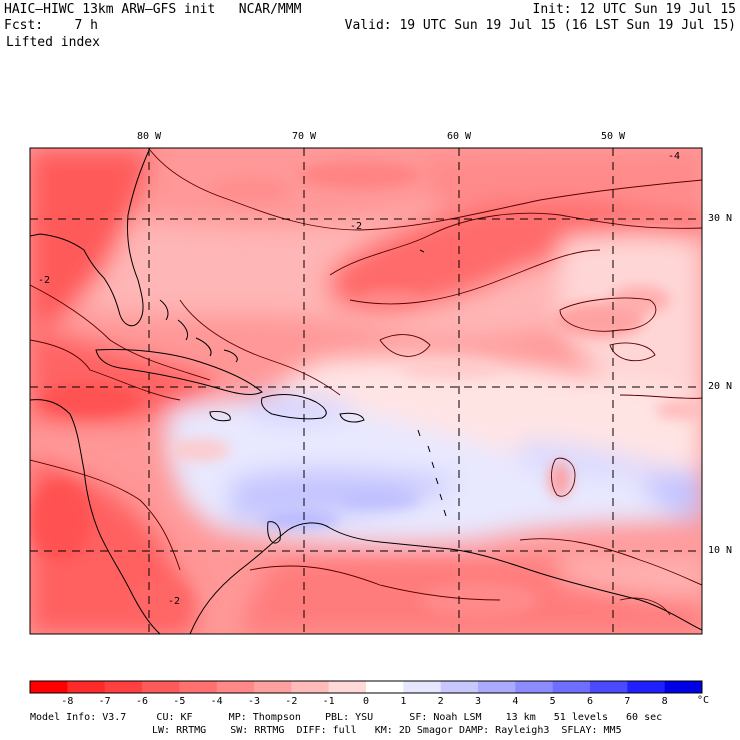 The width and height of the screenshot is (740, 740). I want to click on colorbar, so click(366, 687).